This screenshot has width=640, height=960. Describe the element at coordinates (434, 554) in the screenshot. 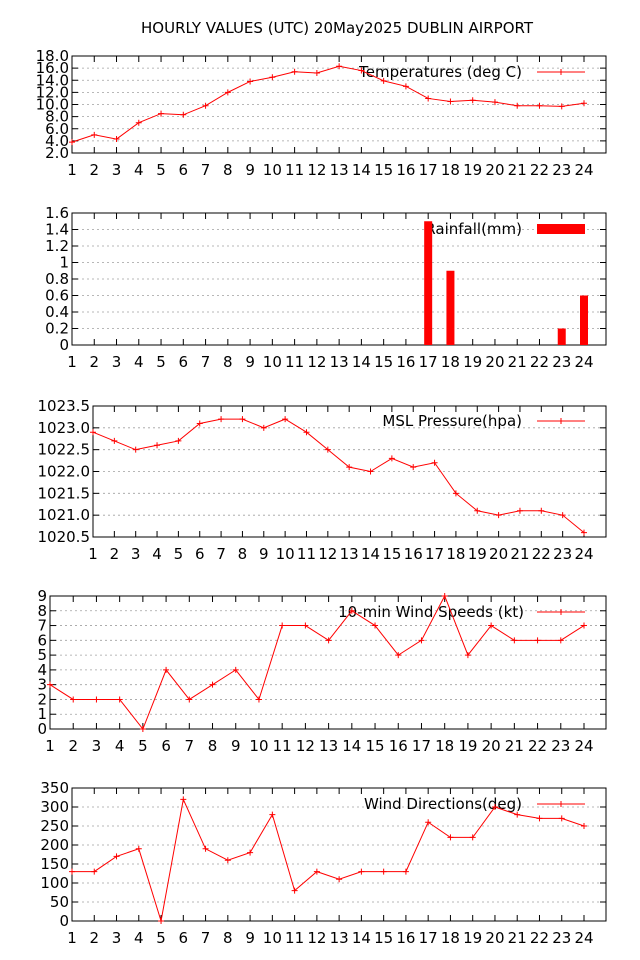

I see `x-tick-label: 17` at that location.